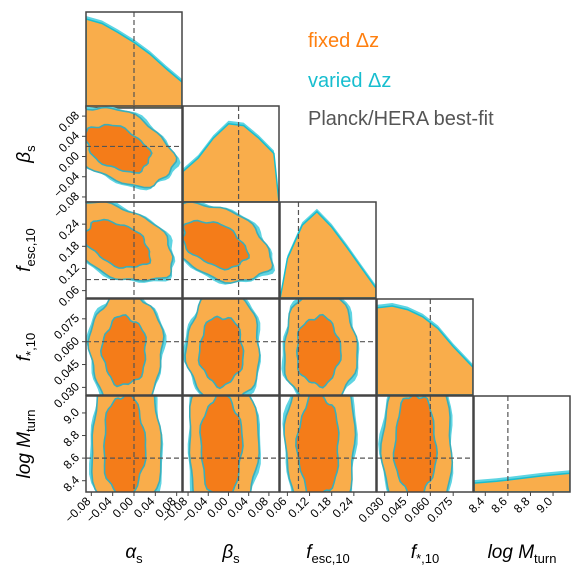 The height and width of the screenshot is (580, 582). What do you see at coordinates (230, 554) in the screenshot?
I see `x-axis-label: βs` at bounding box center [230, 554].